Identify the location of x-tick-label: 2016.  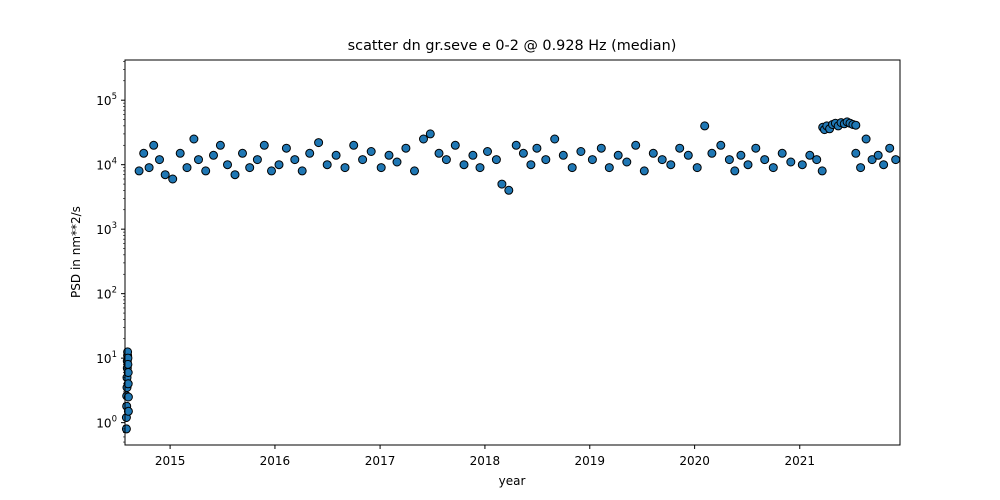
(275, 461).